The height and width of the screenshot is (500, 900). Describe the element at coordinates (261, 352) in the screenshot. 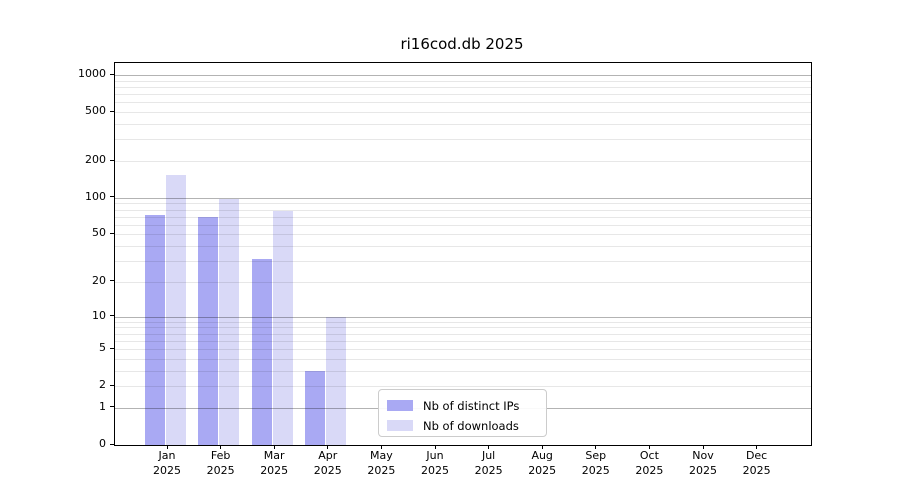

I see `bar-distinct-ips-mar` at that location.